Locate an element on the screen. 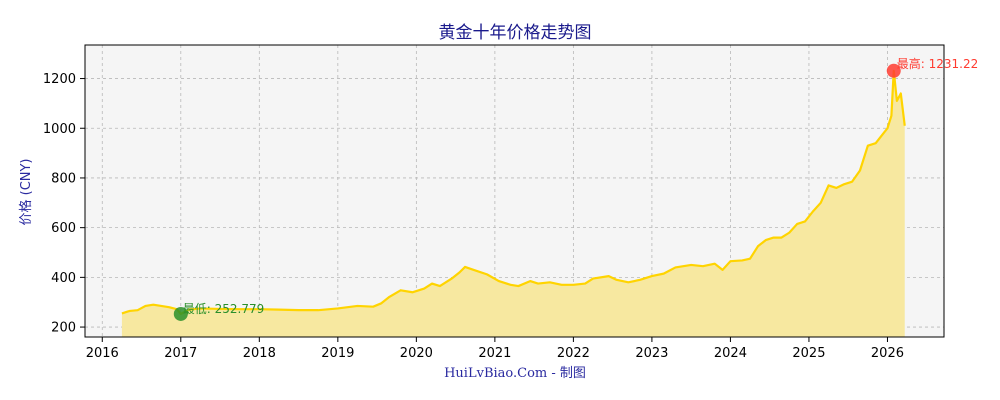 The image size is (1000, 400). high-marker is located at coordinates (893, 70).